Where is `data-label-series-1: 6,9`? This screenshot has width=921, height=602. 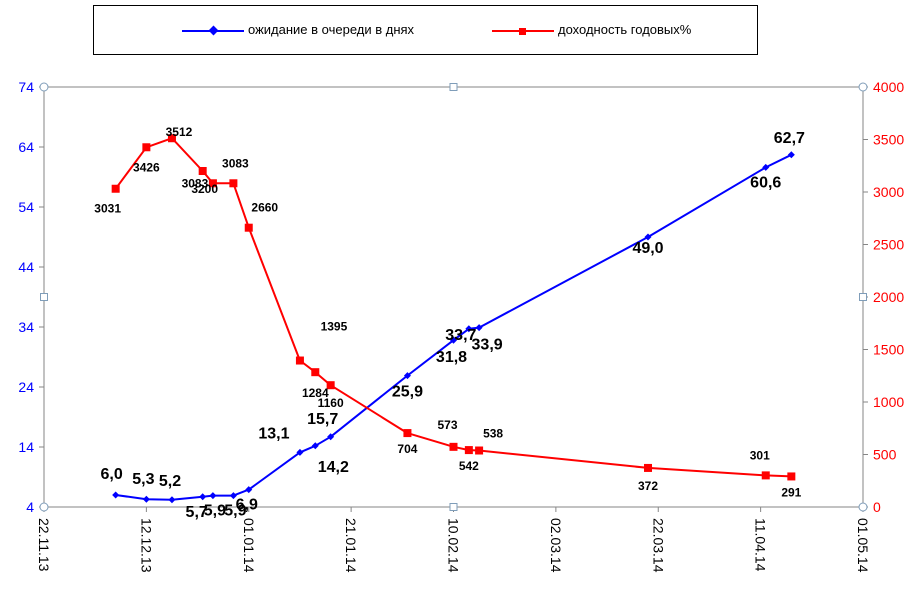
data-label-series-1: 6,9 is located at coordinates (247, 505).